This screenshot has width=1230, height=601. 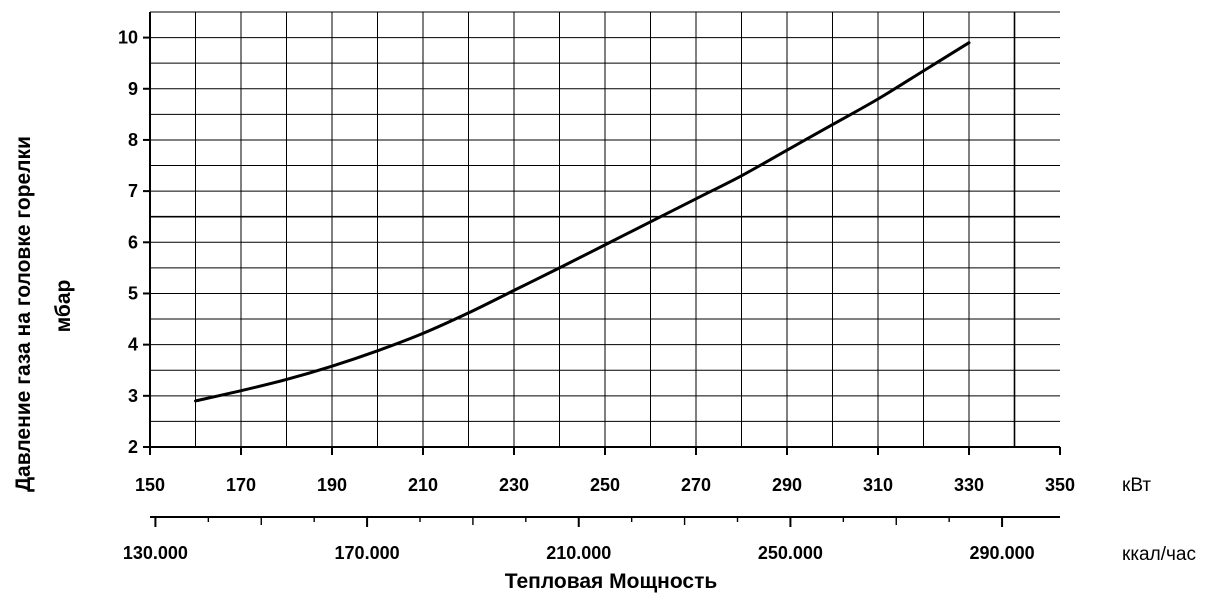 I want to click on secondary-x-tick-label: 170.000, so click(x=367, y=553).